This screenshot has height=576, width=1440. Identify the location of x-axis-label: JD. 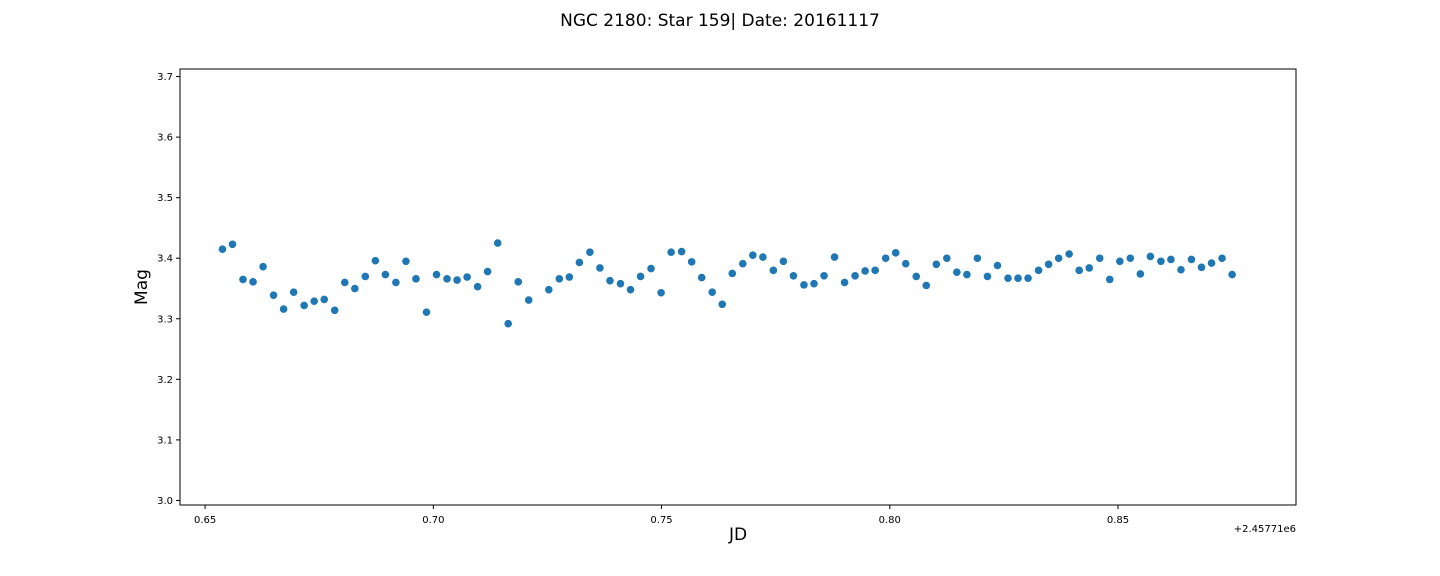
(737, 535).